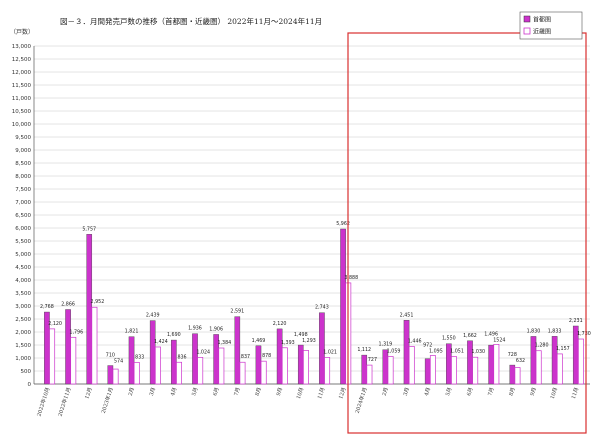 Image resolution: width=597 pixels, height=447 pixels. What do you see at coordinates (23, 307) in the screenshot?
I see `y-tick-label: 3,000` at bounding box center [23, 307].